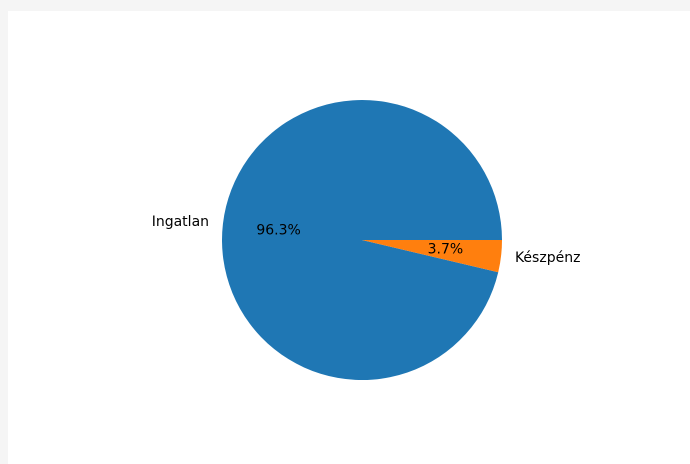 The height and width of the screenshot is (464, 690). I want to click on slice-label-ingatlan: Ingatlan, so click(180, 222).